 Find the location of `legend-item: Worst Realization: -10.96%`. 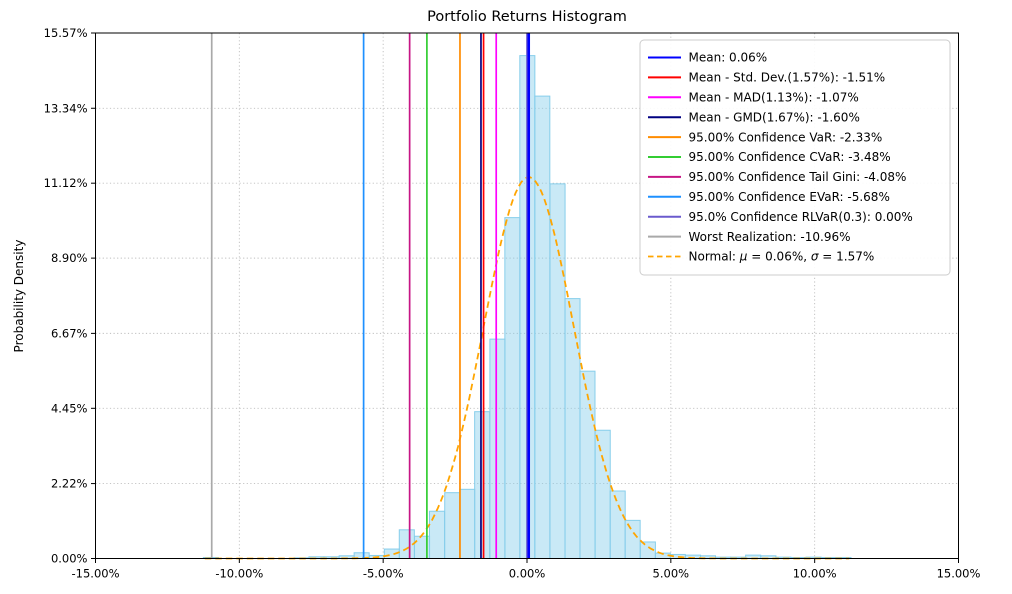

legend-item: Worst Realization: -10.96% is located at coordinates (749, 237).